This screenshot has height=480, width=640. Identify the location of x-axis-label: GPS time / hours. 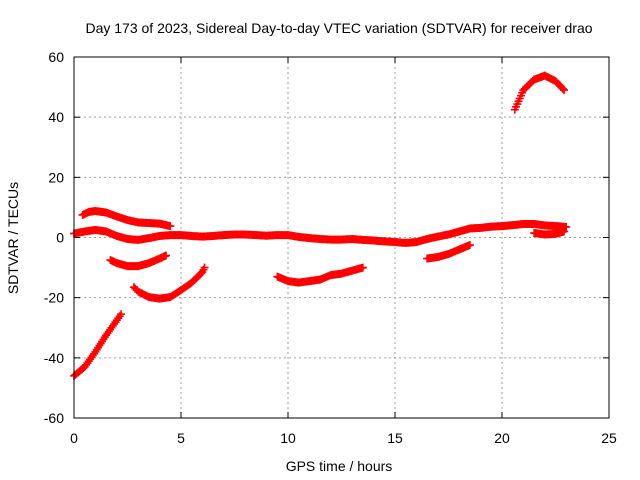
(339, 466).